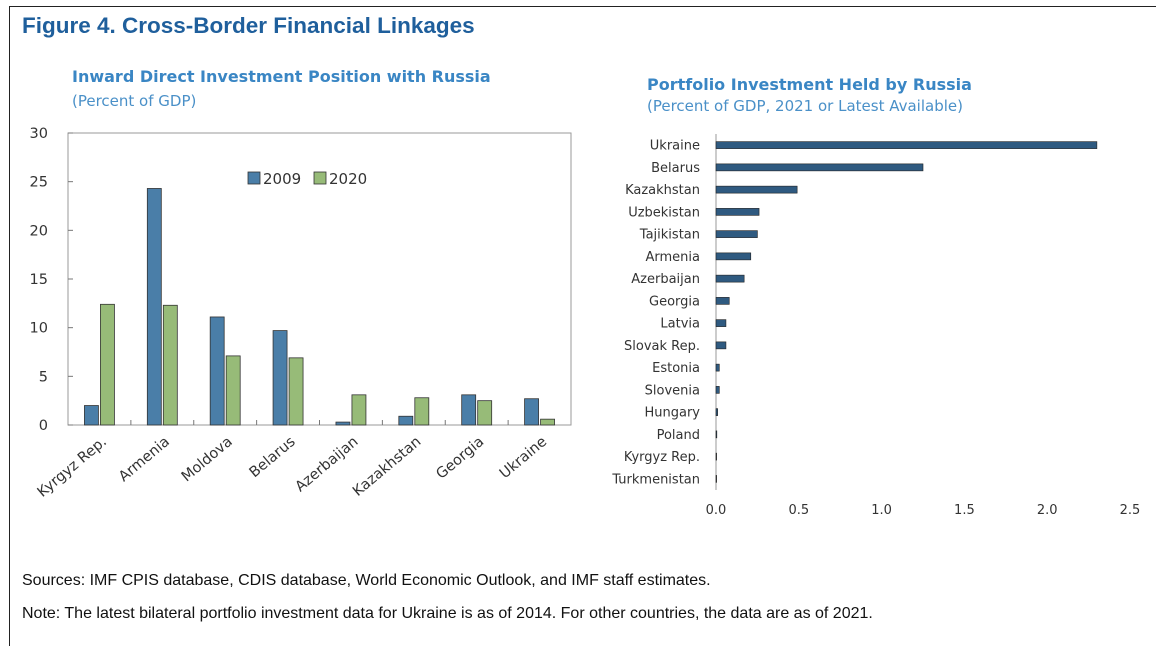  What do you see at coordinates (662, 346) in the screenshot?
I see `right-y-tick-label: Slovak Rep.` at bounding box center [662, 346].